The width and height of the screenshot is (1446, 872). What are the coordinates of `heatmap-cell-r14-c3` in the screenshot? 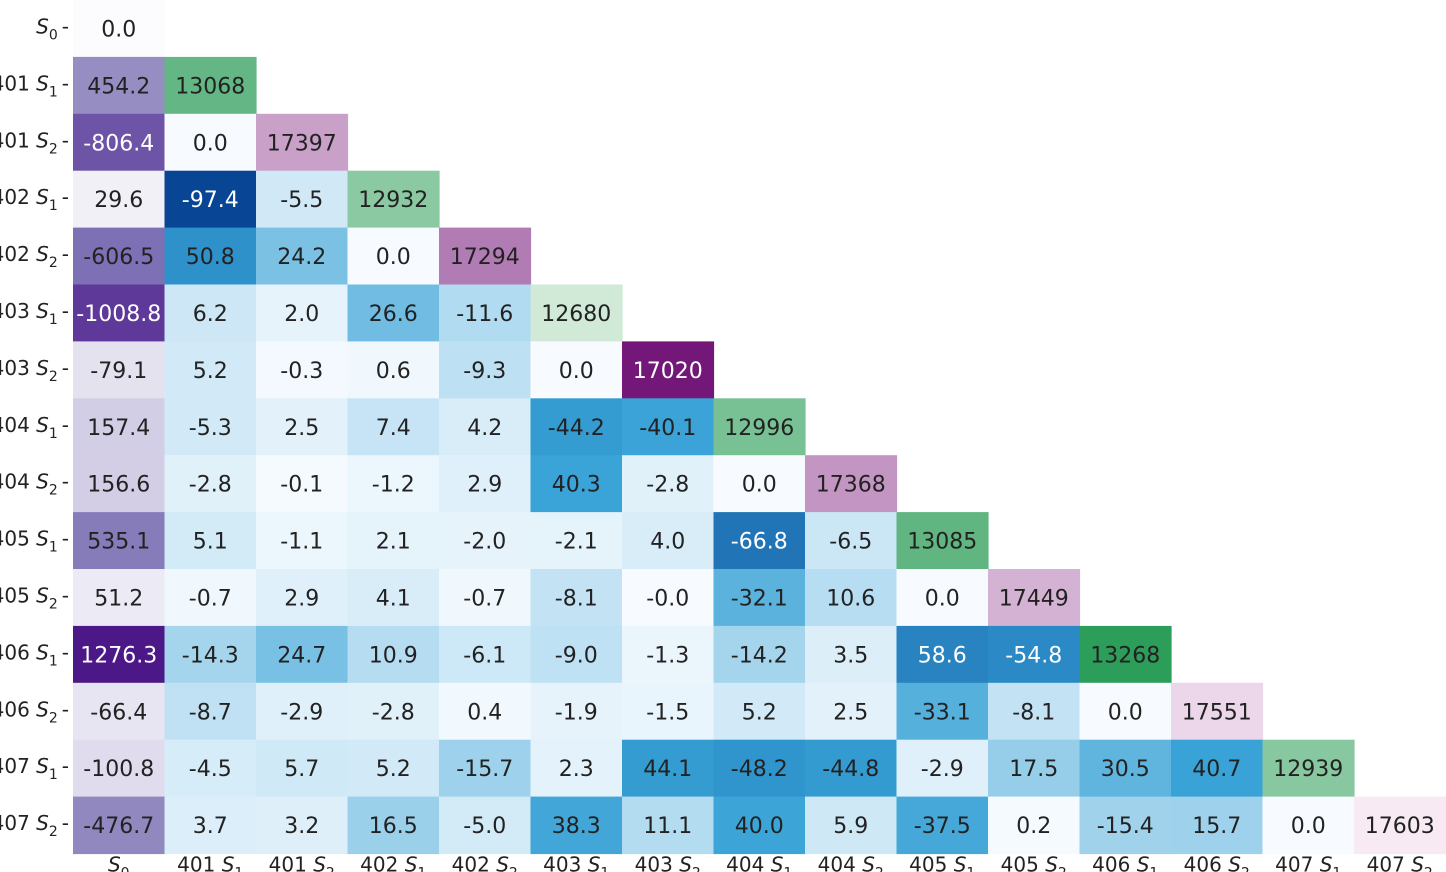 It's located at (393, 825).